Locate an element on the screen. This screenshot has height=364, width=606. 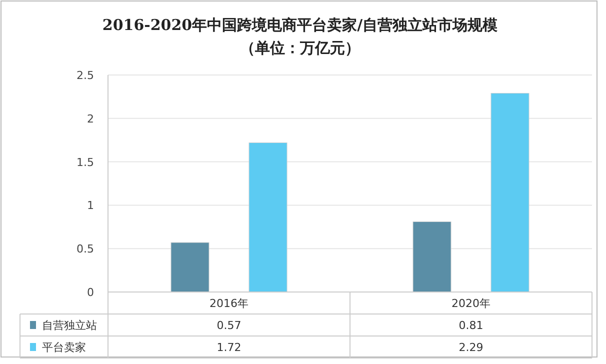
x-tick-label: 2016年 is located at coordinates (229, 303).